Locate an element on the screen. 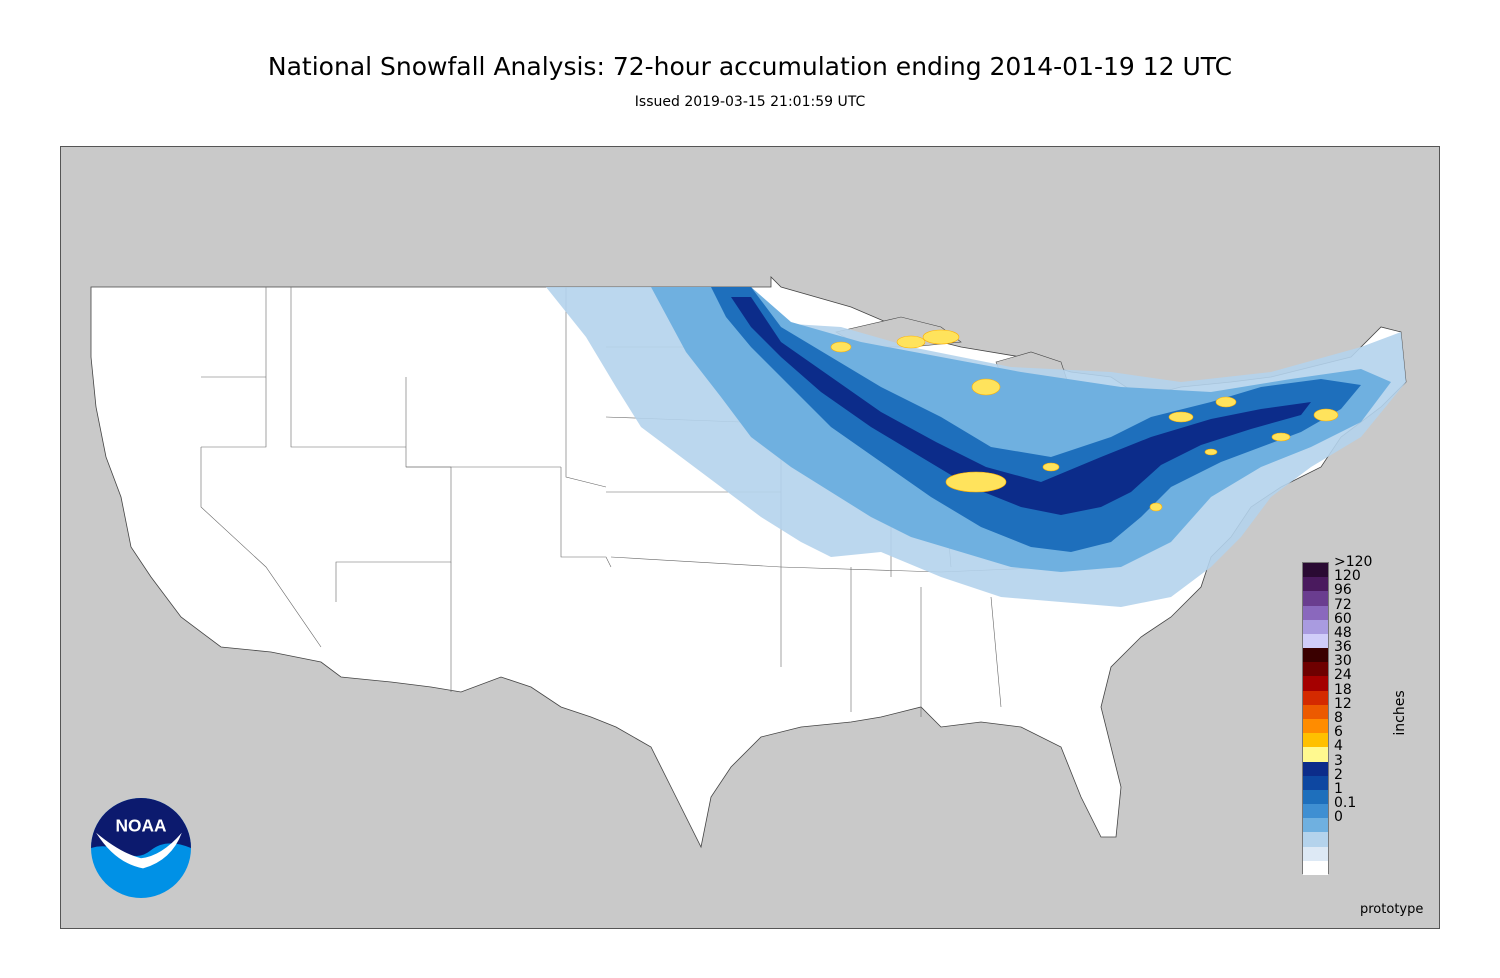  legend-label: 0 is located at coordinates (1338, 817).